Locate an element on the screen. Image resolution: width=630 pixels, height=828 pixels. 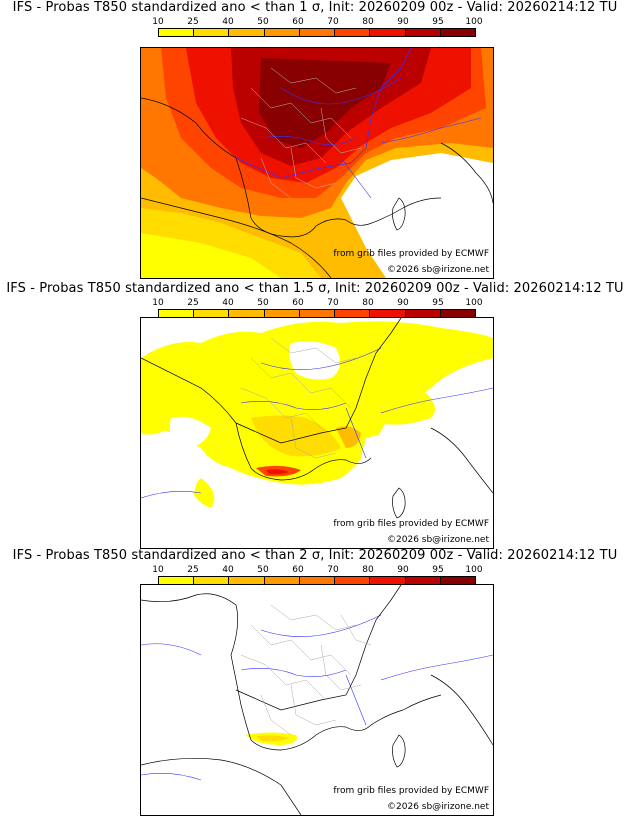
legend-tick: 90 is located at coordinates (403, 303).